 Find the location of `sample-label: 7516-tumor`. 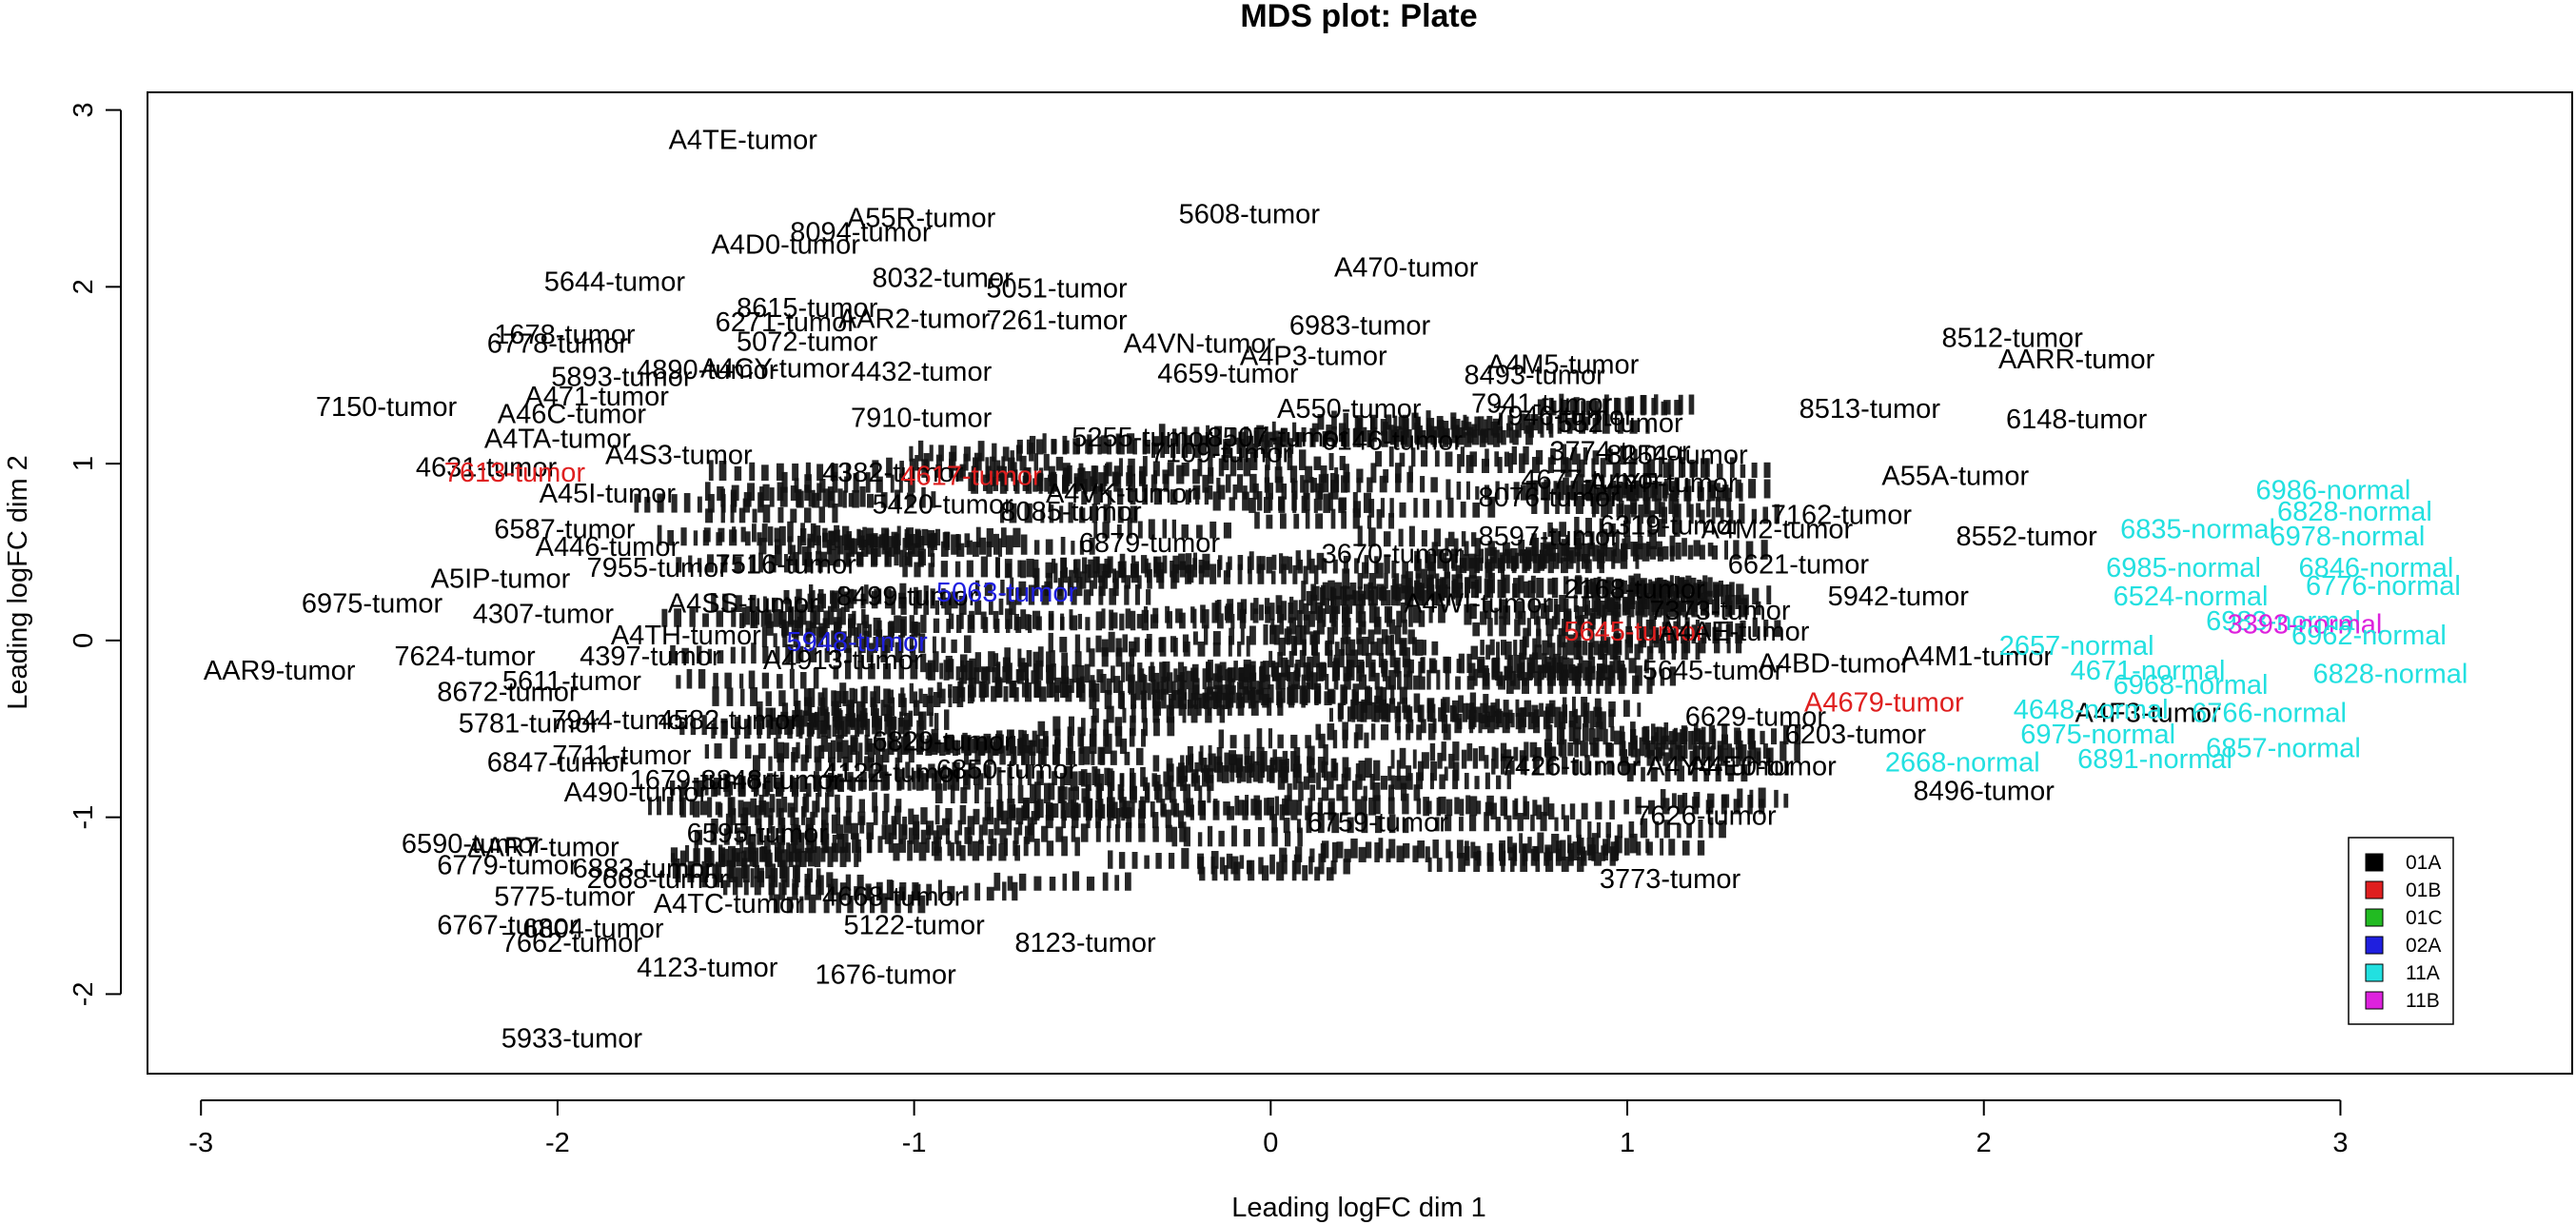

sample-label: 7516-tumor is located at coordinates (786, 565).